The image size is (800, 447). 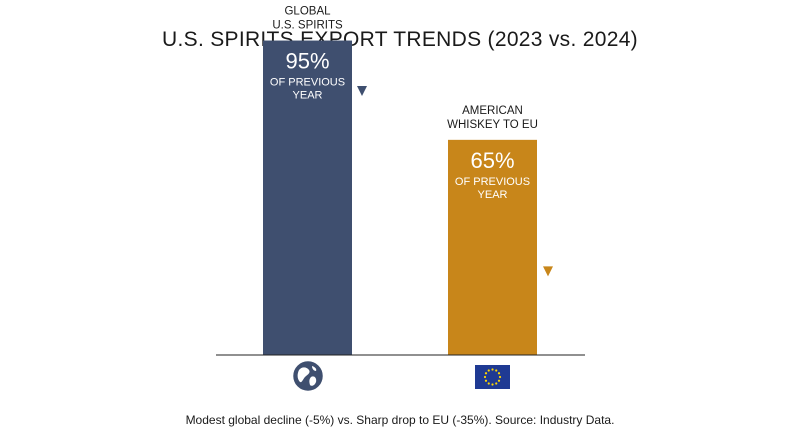 What do you see at coordinates (308, 96) in the screenshot?
I see `bar-sub-0-1: YEAR` at bounding box center [308, 96].